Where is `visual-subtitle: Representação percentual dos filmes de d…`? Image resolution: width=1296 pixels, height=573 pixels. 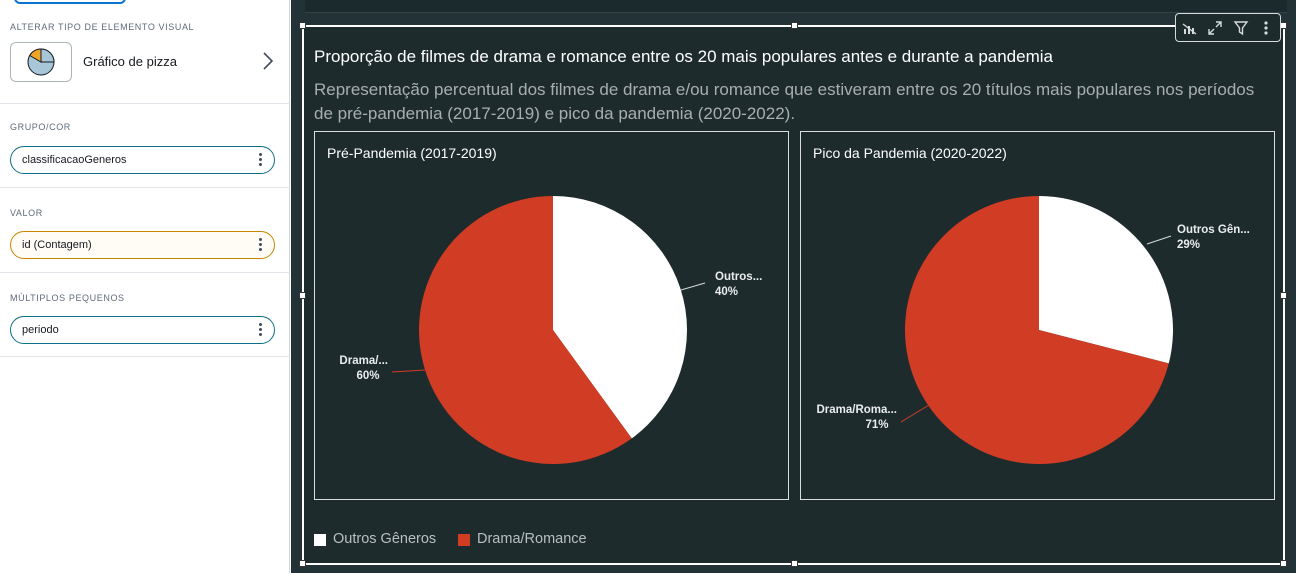
visual-subtitle: Representação percentual dos filmes de d… is located at coordinates (784, 101).